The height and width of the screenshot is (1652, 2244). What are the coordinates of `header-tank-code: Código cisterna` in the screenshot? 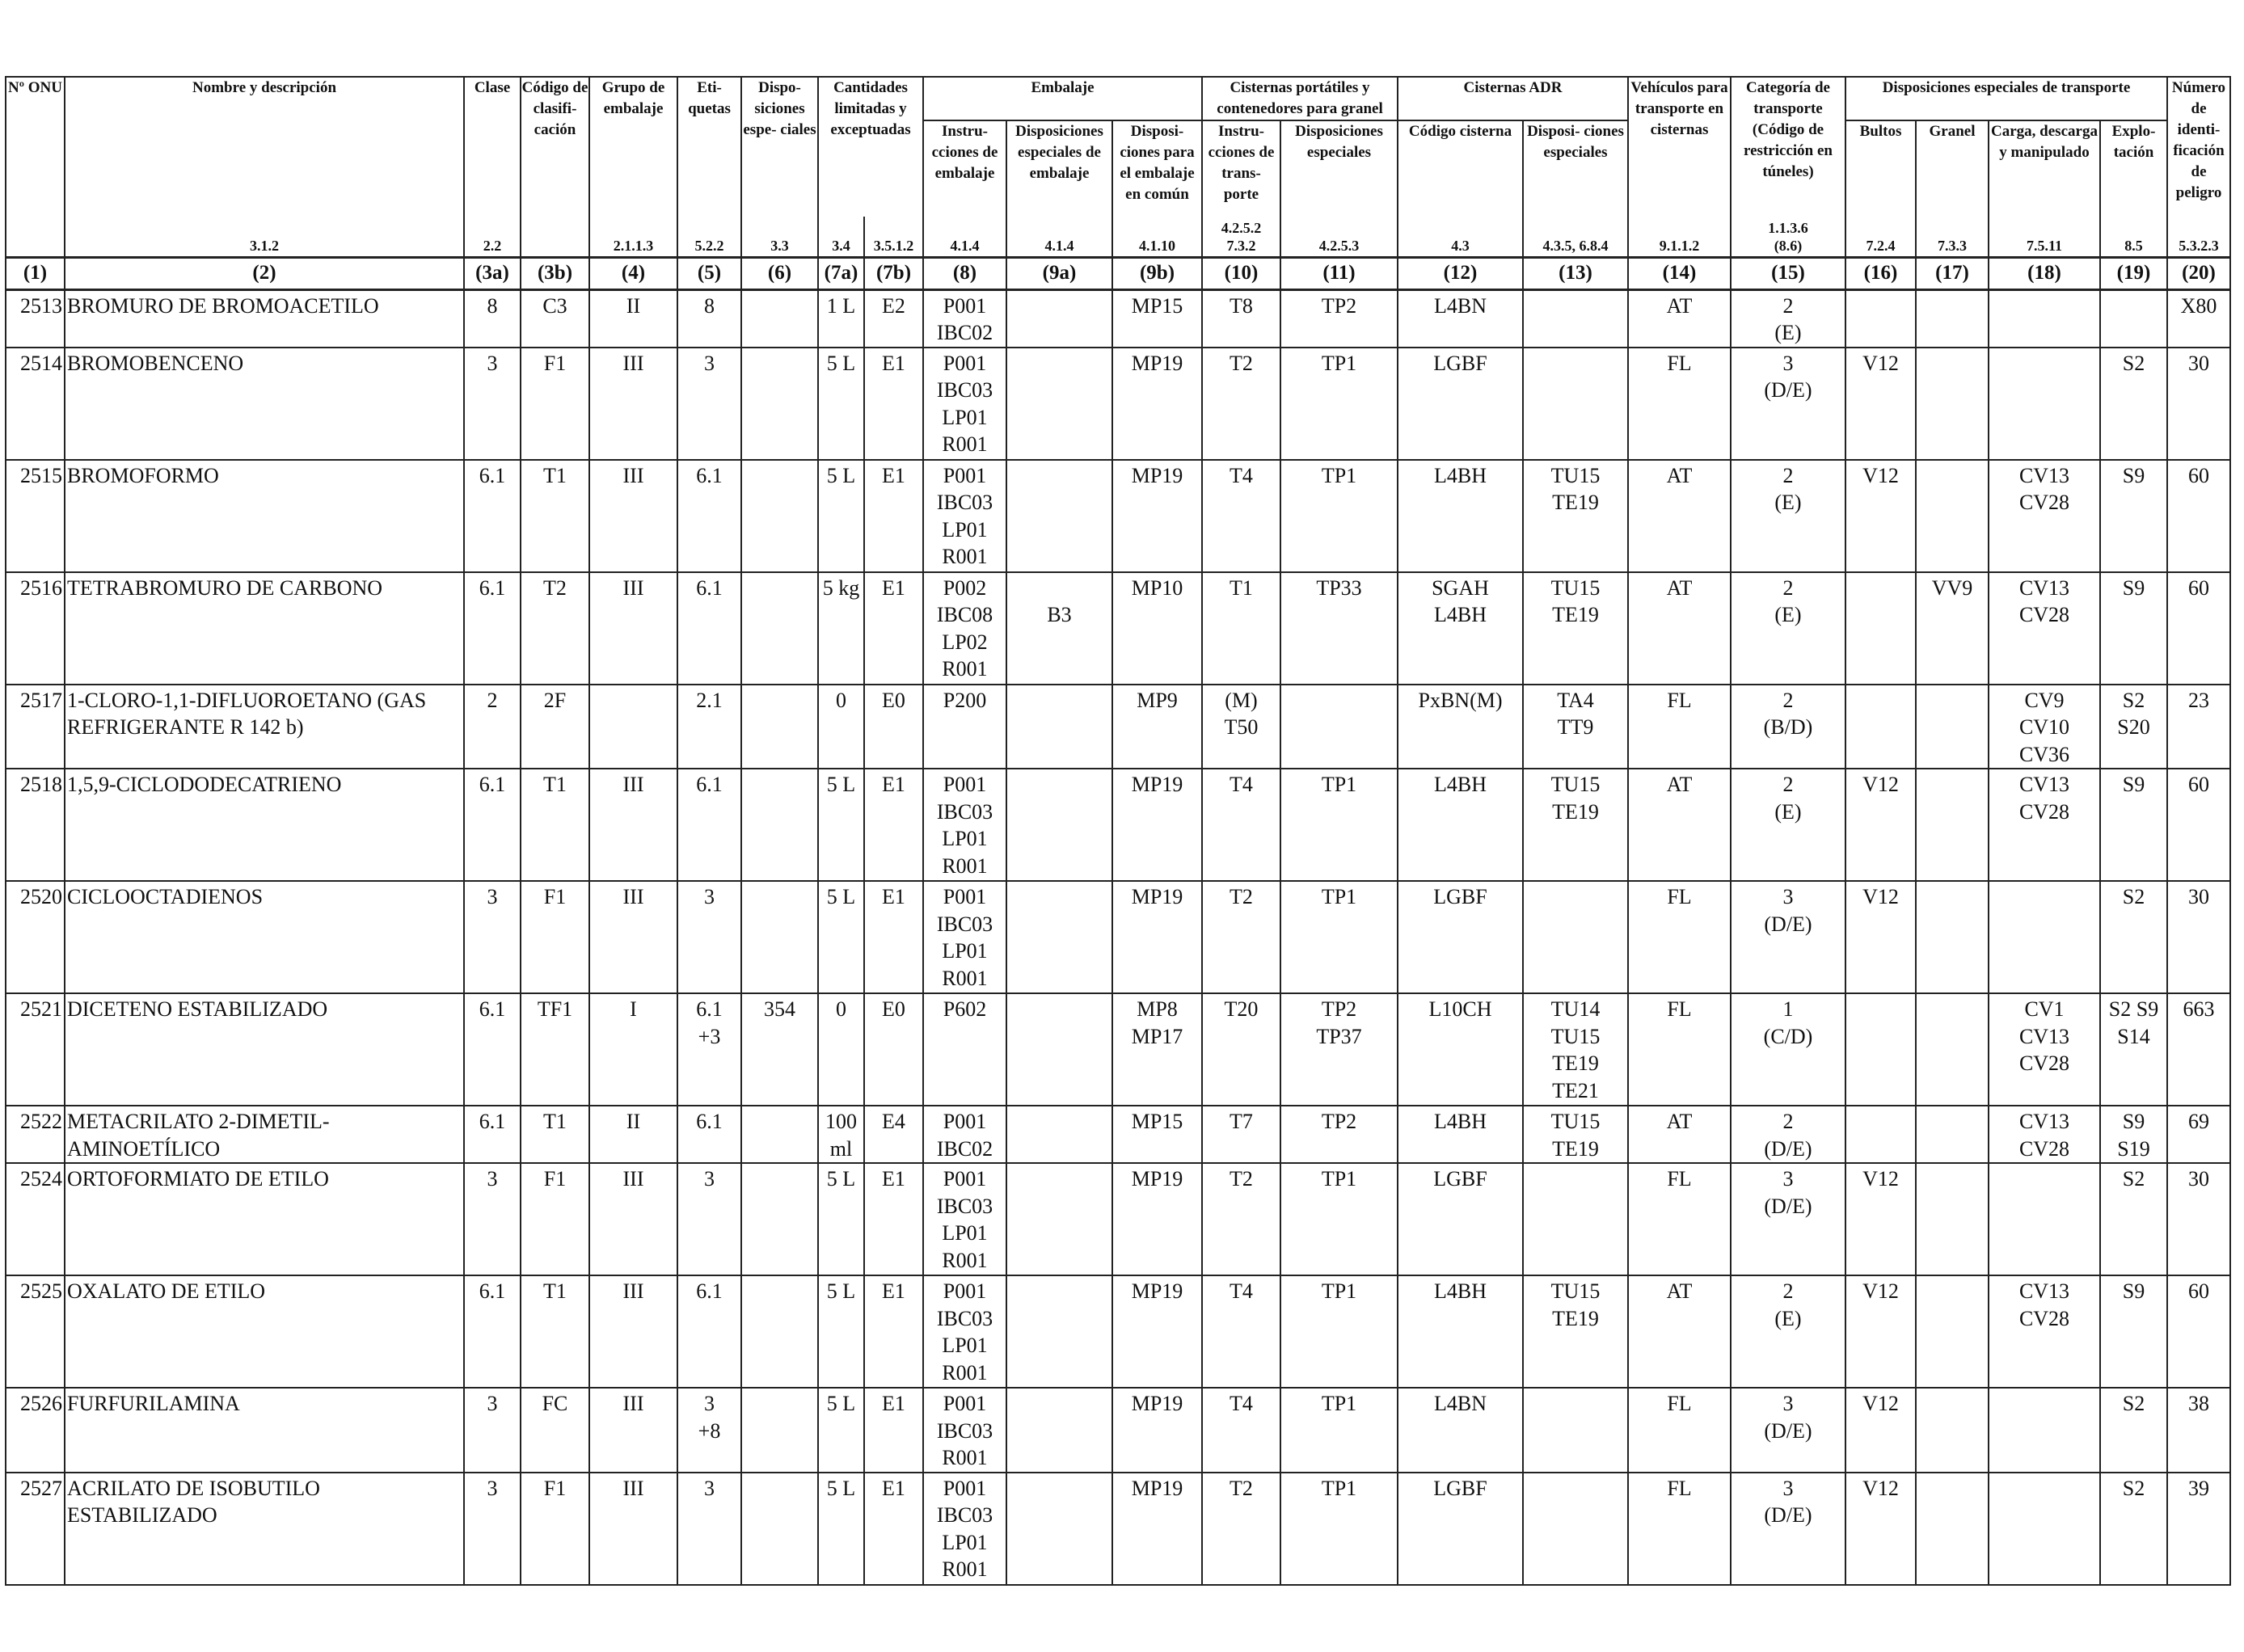 It's located at (1460, 168).